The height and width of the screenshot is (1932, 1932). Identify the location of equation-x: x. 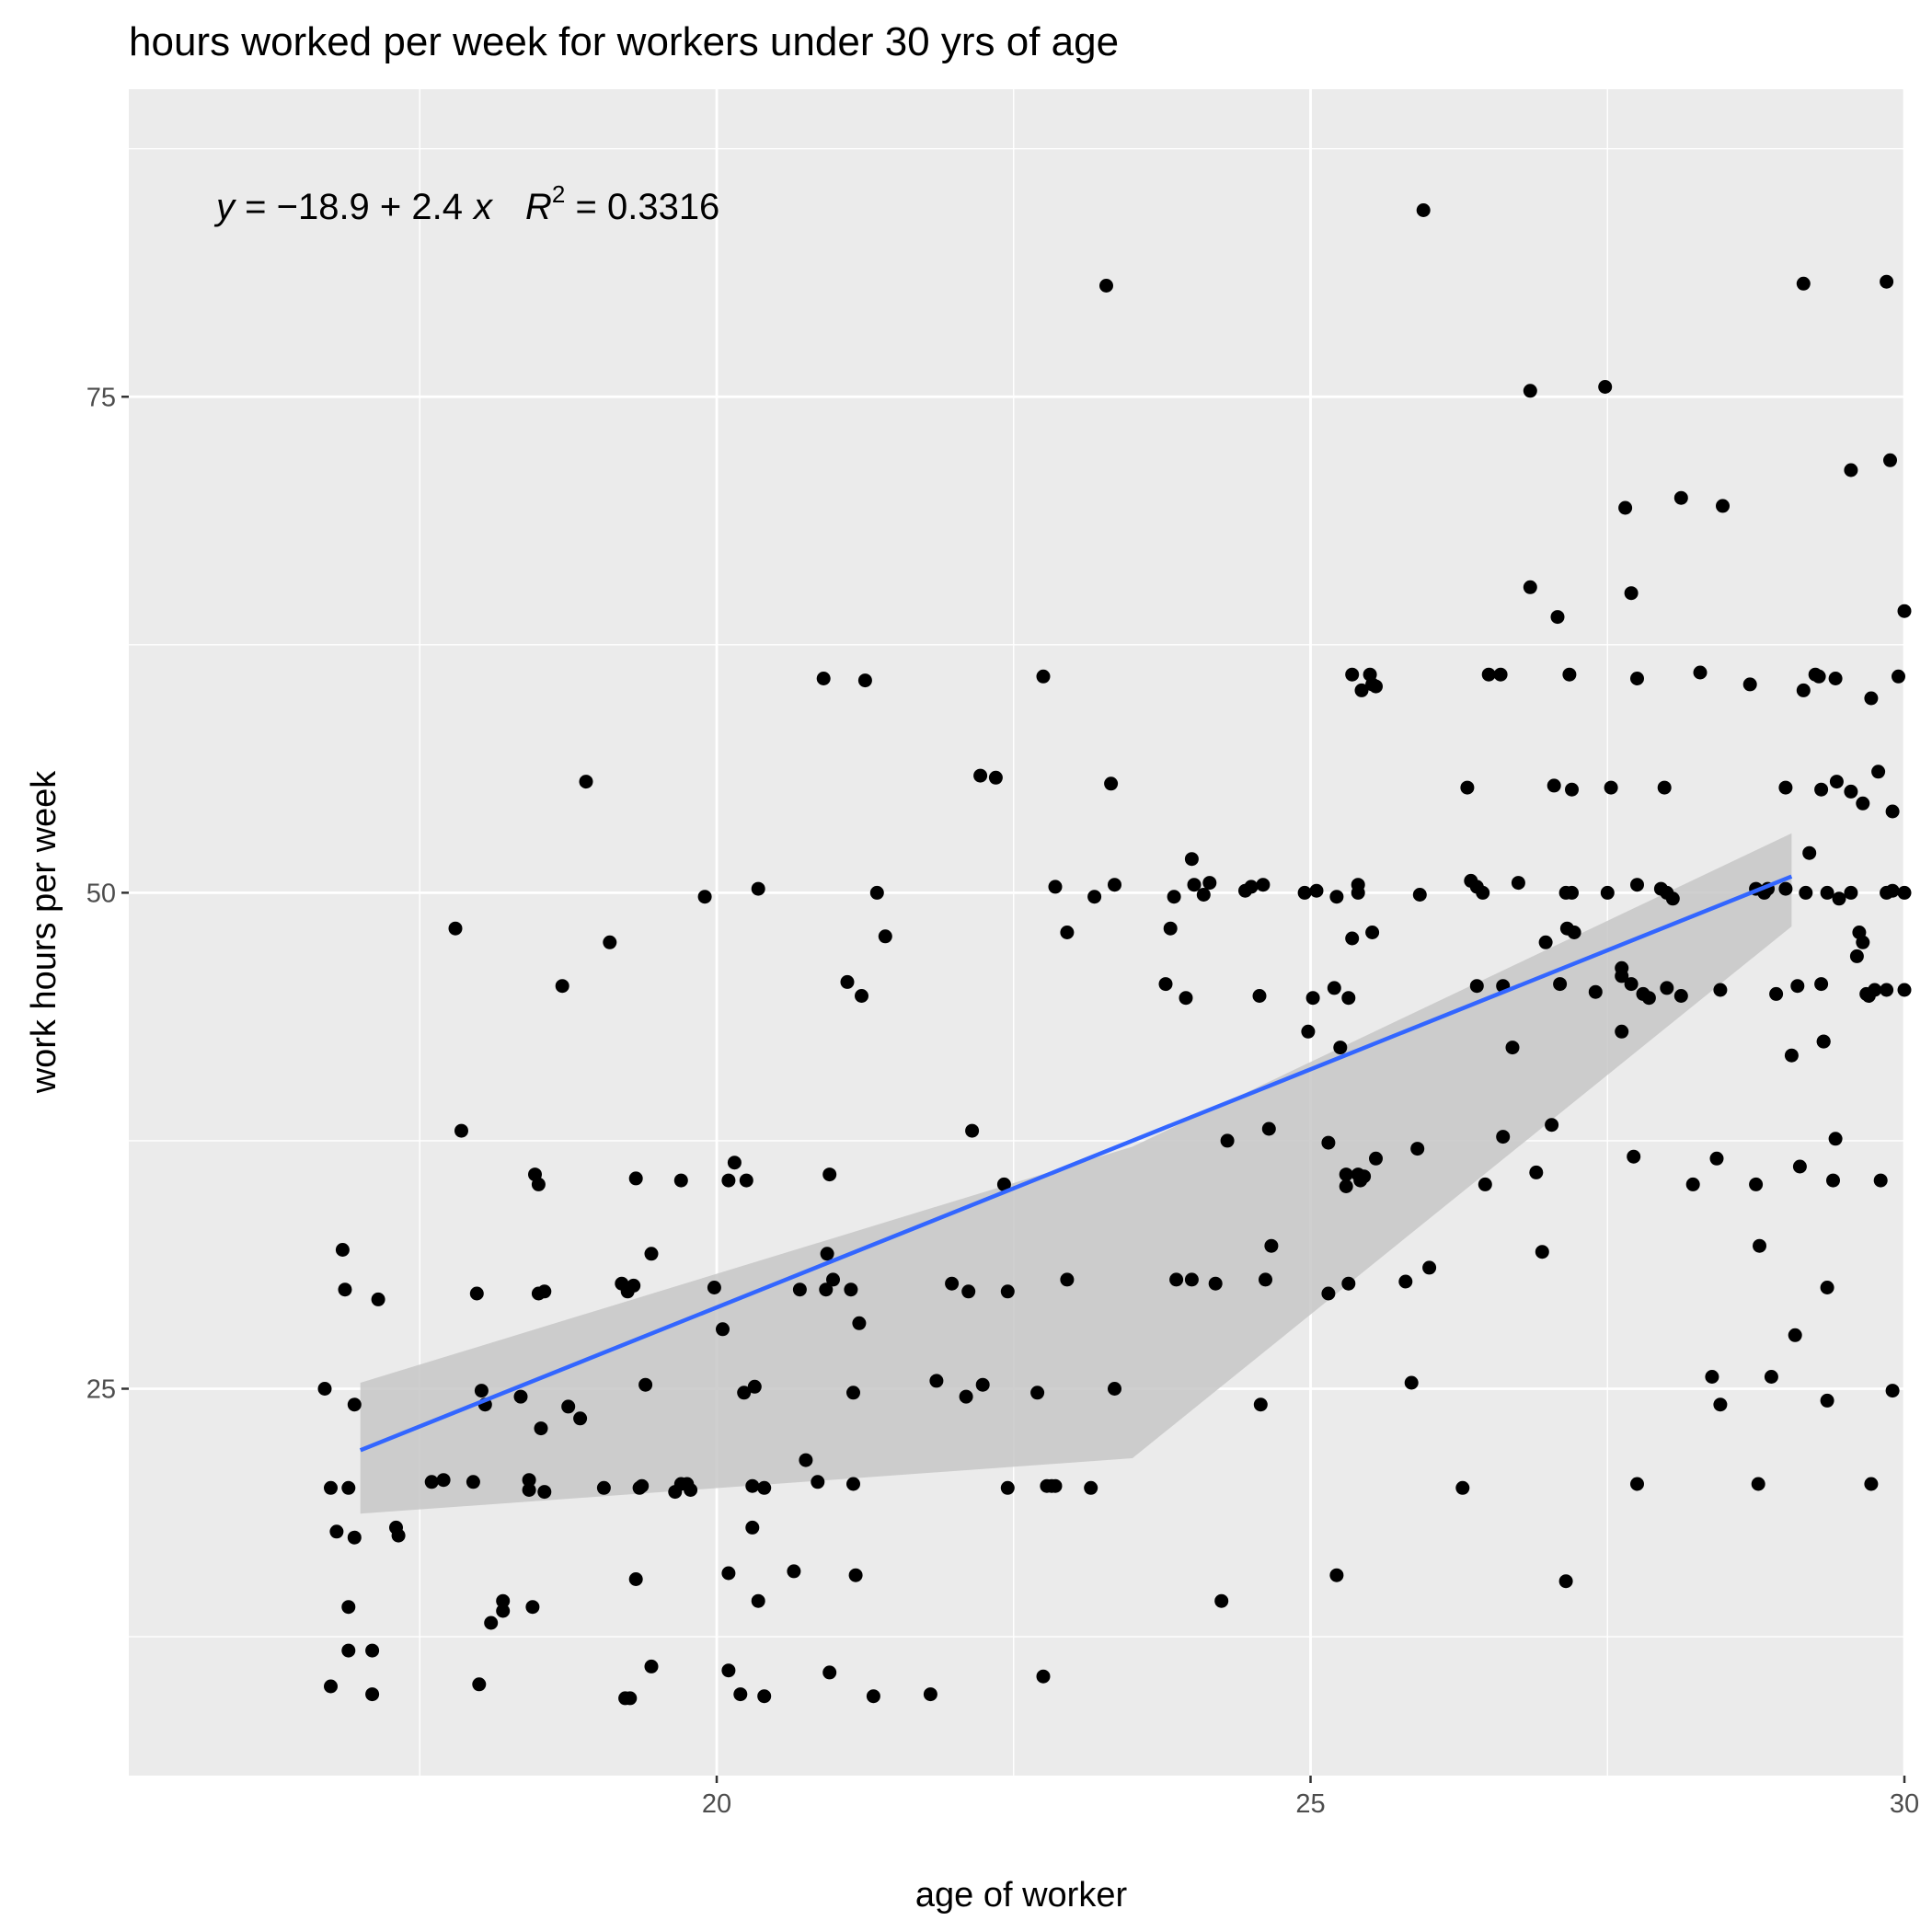
(483, 207).